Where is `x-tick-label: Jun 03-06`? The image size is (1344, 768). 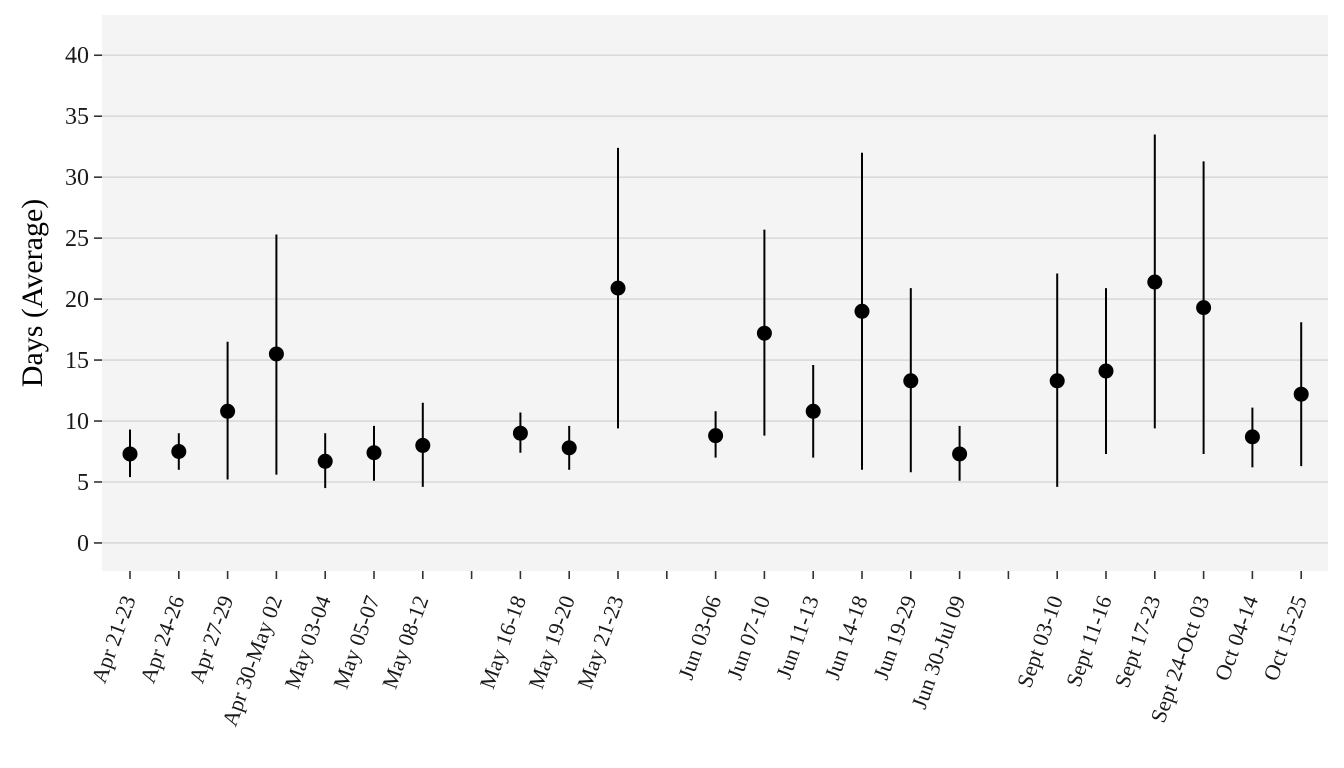 x-tick-label: Jun 03-06 is located at coordinates (699, 637).